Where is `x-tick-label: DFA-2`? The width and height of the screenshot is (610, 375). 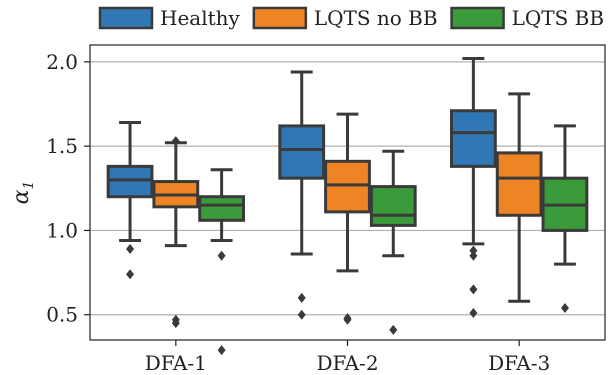
x-tick-label: DFA-2 is located at coordinates (347, 363).